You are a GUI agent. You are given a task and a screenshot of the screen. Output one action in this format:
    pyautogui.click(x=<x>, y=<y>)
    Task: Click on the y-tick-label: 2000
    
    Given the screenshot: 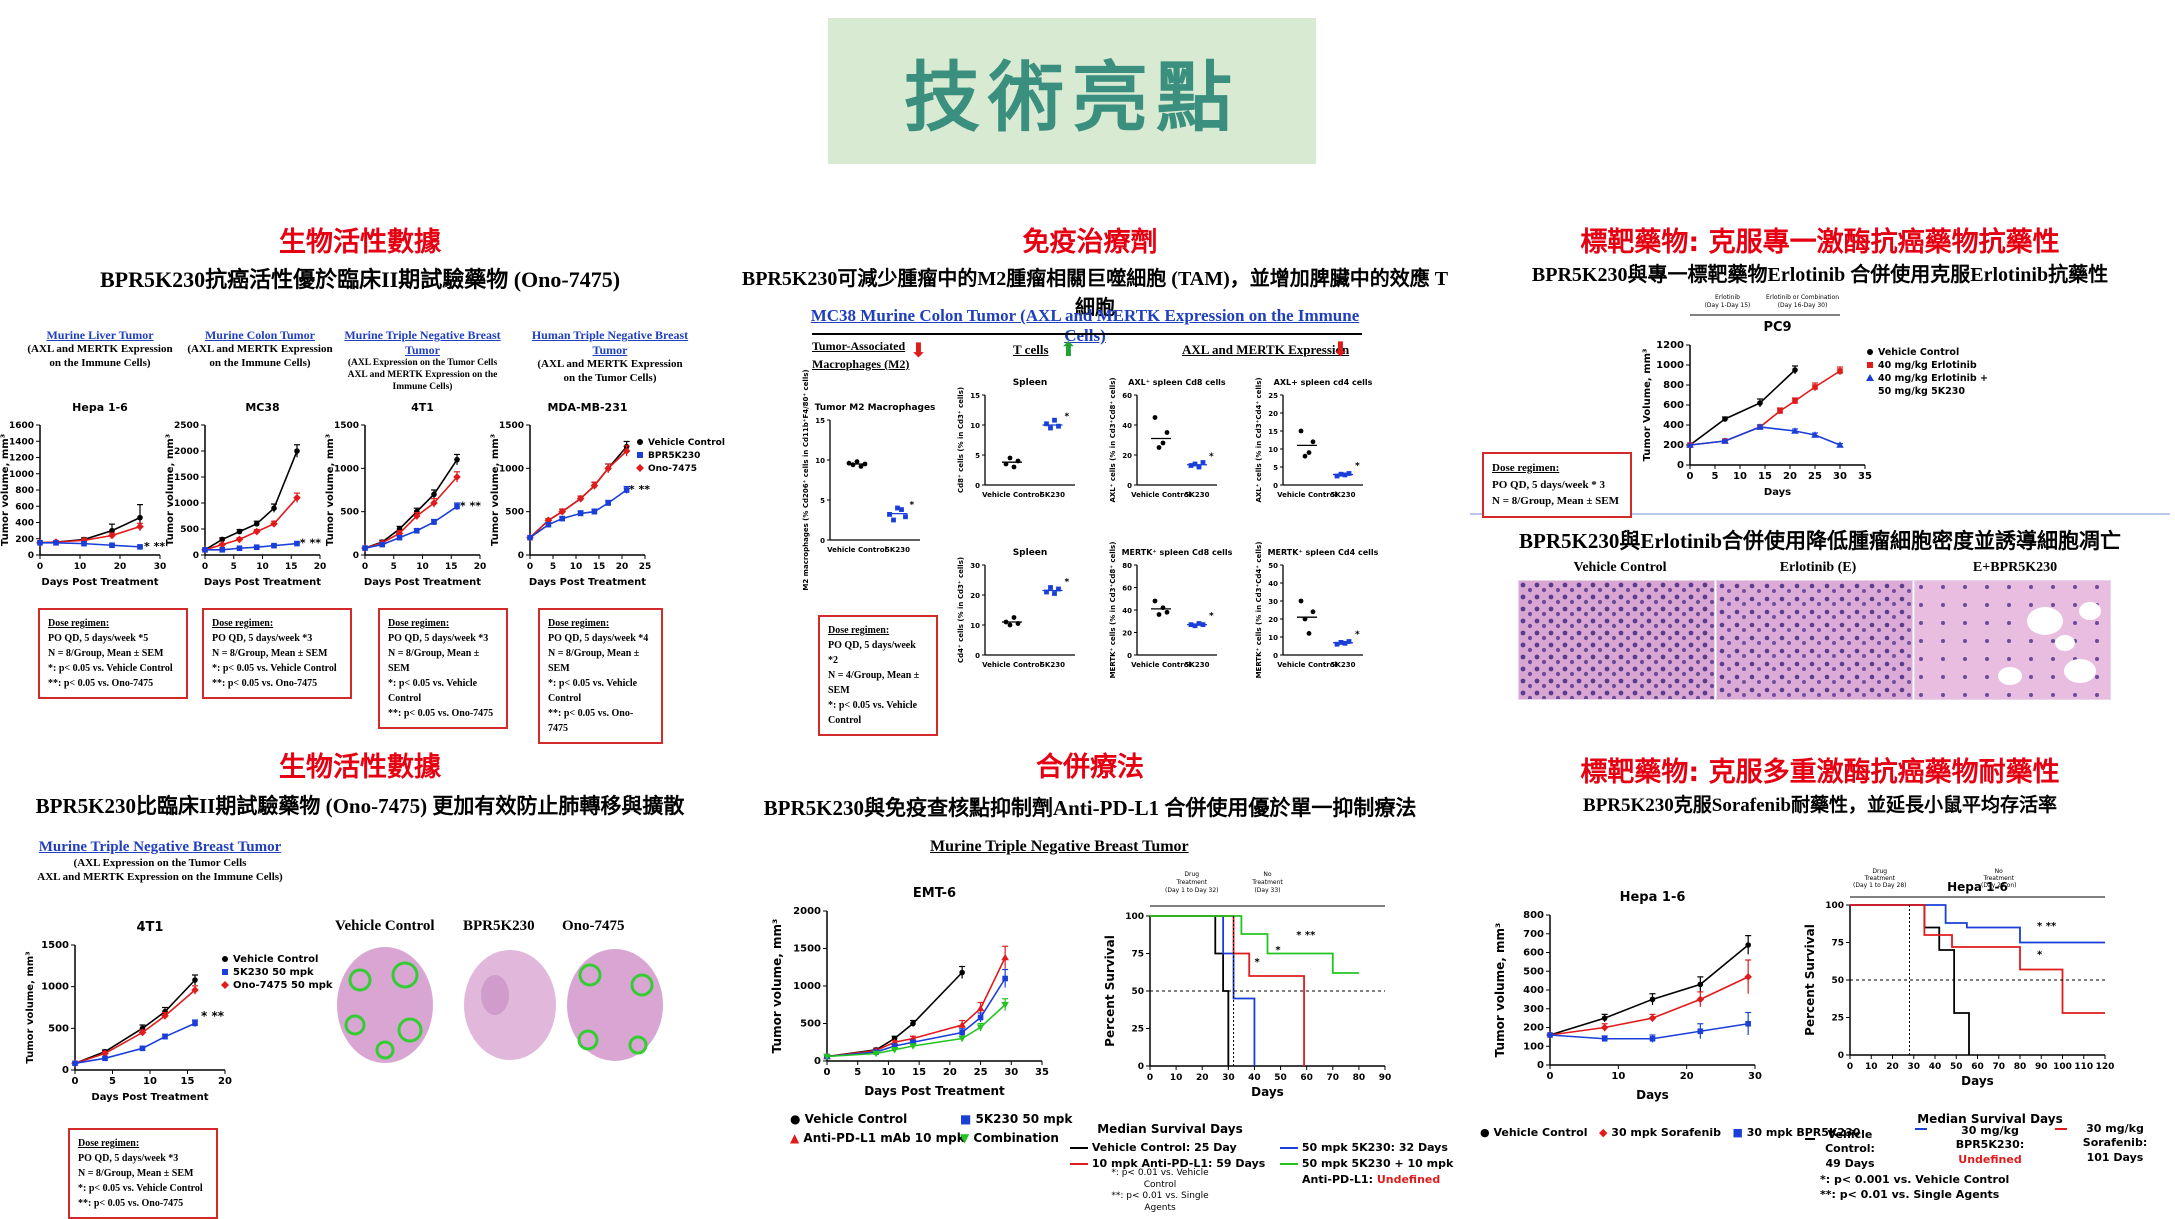 What is the action you would take?
    pyautogui.click(x=186, y=452)
    